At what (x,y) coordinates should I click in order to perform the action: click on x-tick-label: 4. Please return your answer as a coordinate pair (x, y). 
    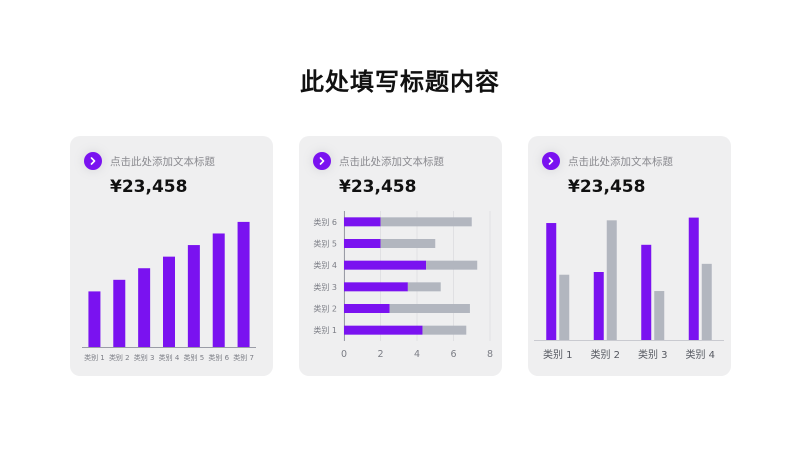
    Looking at the image, I should click on (417, 354).